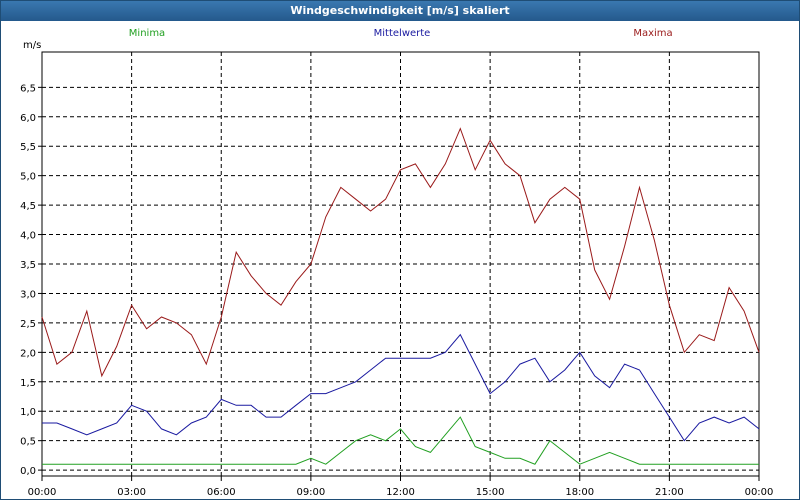  I want to click on x-tick-time: 06:00, so click(221, 492).